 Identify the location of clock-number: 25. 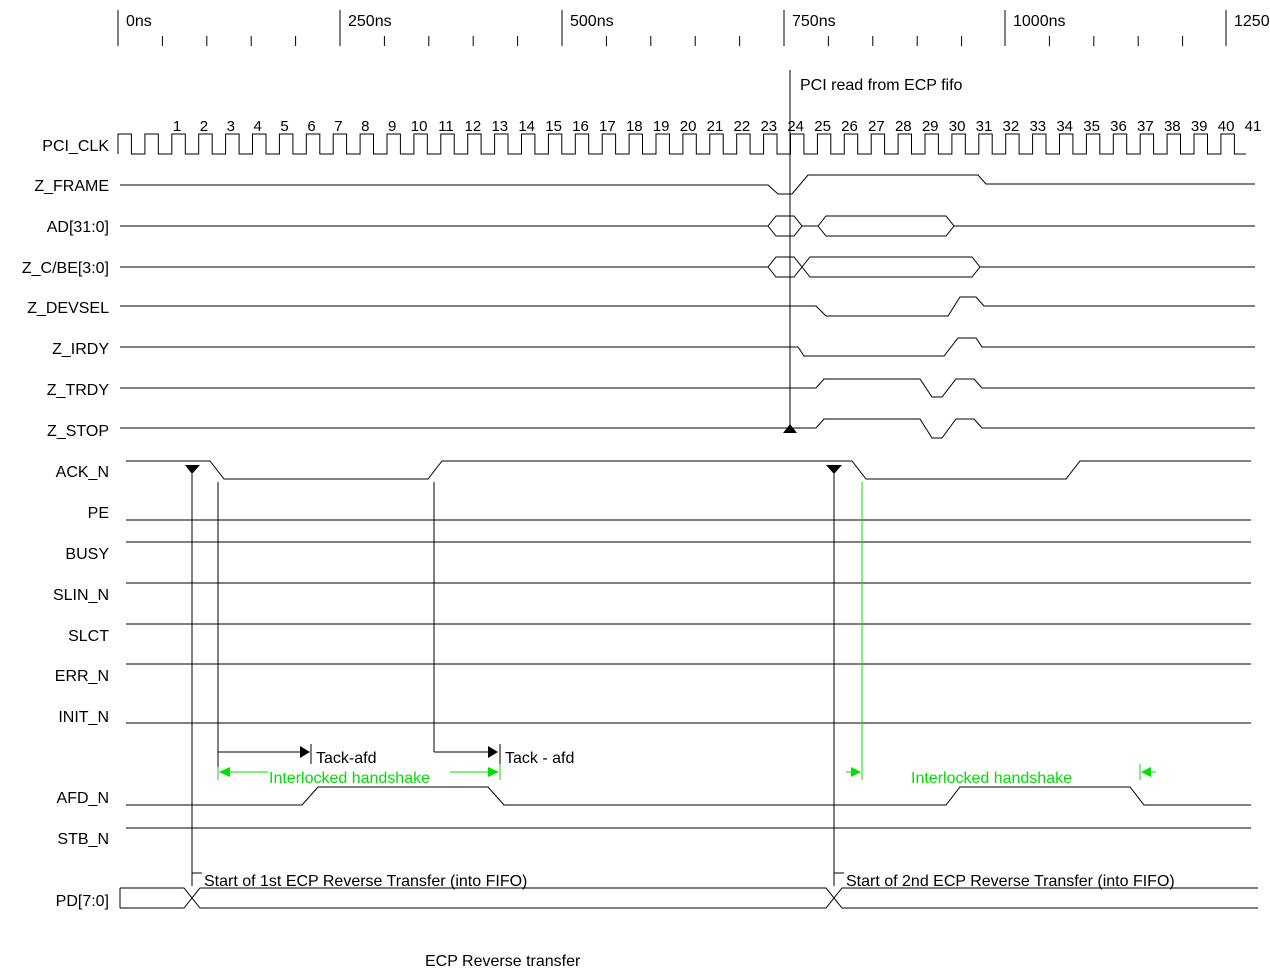
(822, 126).